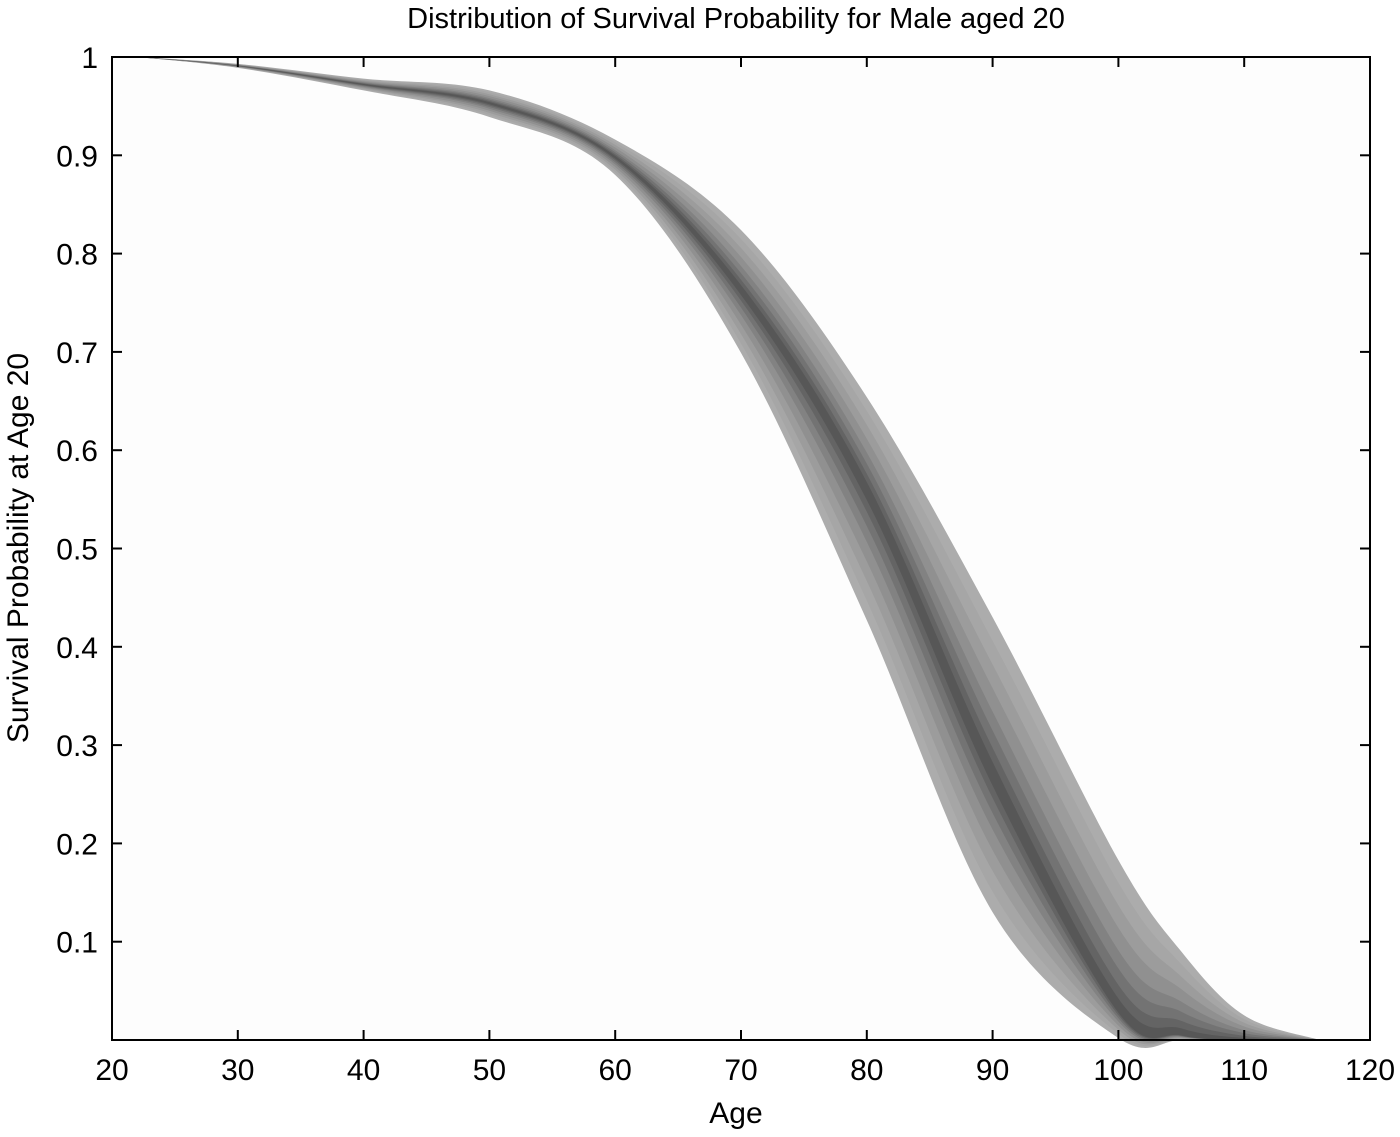 This screenshot has width=1400, height=1137. Describe the element at coordinates (77, 353) in the screenshot. I see `y-tick-label: 0.7` at that location.